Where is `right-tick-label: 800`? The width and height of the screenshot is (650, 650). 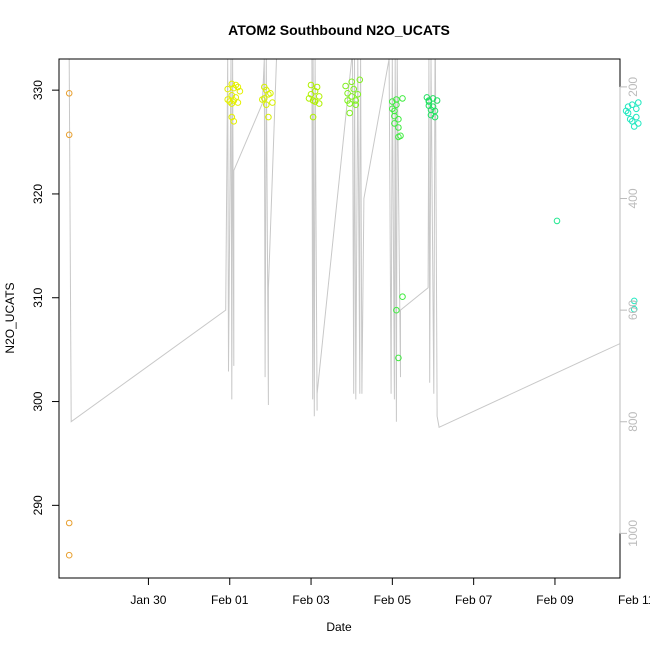 right-tick-label: 800 is located at coordinates (633, 421).